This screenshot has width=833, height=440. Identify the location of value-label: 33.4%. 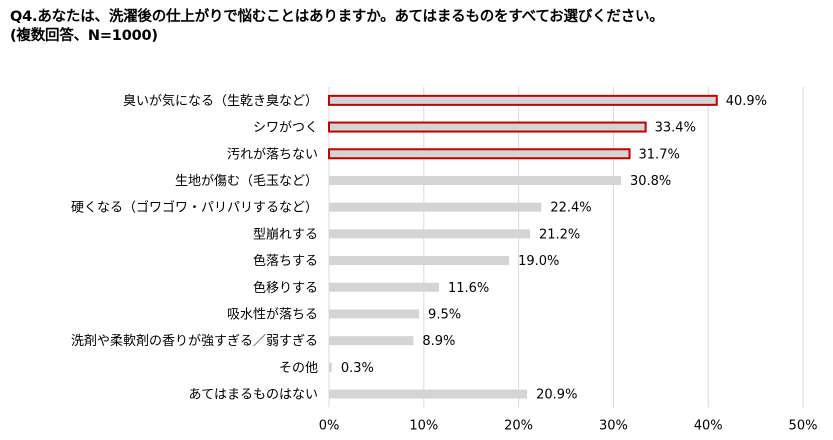
(675, 128).